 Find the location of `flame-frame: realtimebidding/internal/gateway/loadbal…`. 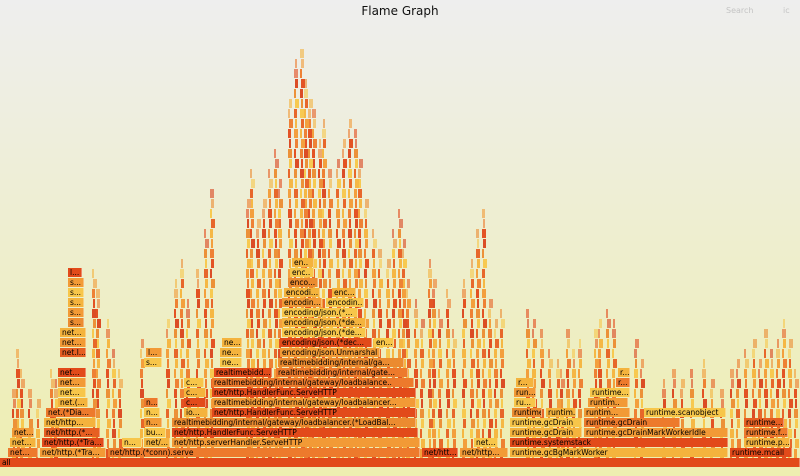

flame-frame: realtimebidding/internal/gateway/loadbal… is located at coordinates (294, 422).